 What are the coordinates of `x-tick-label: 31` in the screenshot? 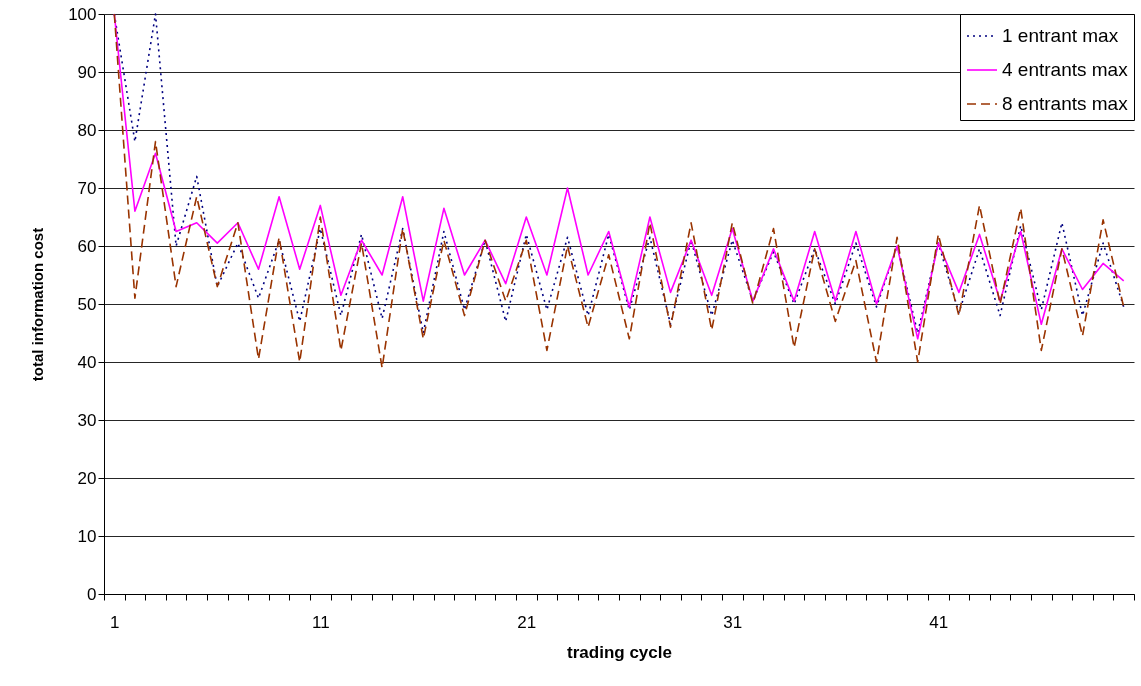 It's located at (733, 622).